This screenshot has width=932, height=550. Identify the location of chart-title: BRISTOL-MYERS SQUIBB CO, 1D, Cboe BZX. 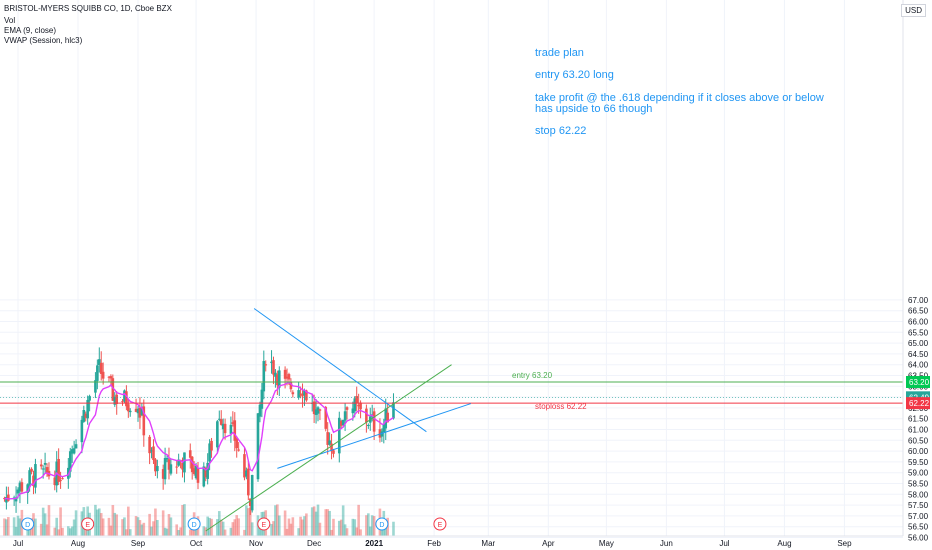
(88, 8).